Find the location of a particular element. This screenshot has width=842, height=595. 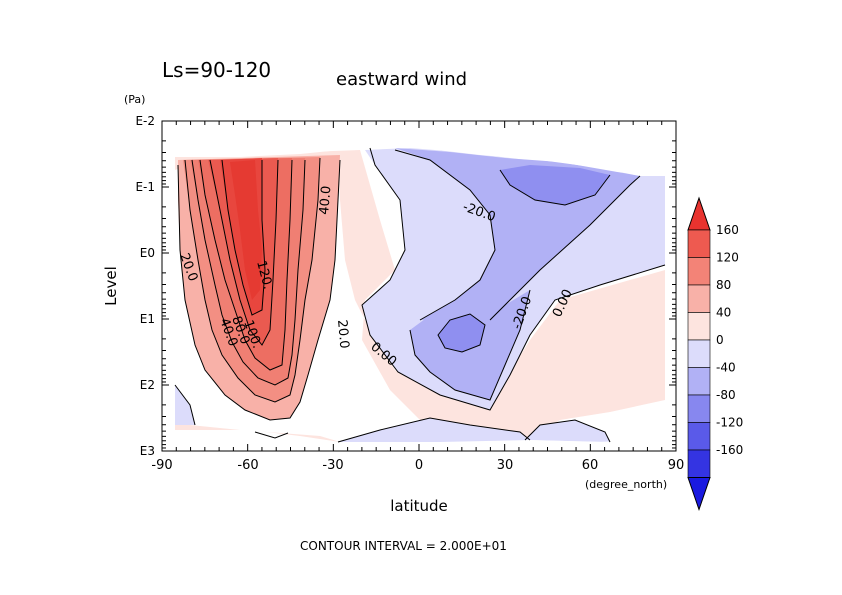

fill-0-to-minus40-lower is located at coordinates (434, 430).